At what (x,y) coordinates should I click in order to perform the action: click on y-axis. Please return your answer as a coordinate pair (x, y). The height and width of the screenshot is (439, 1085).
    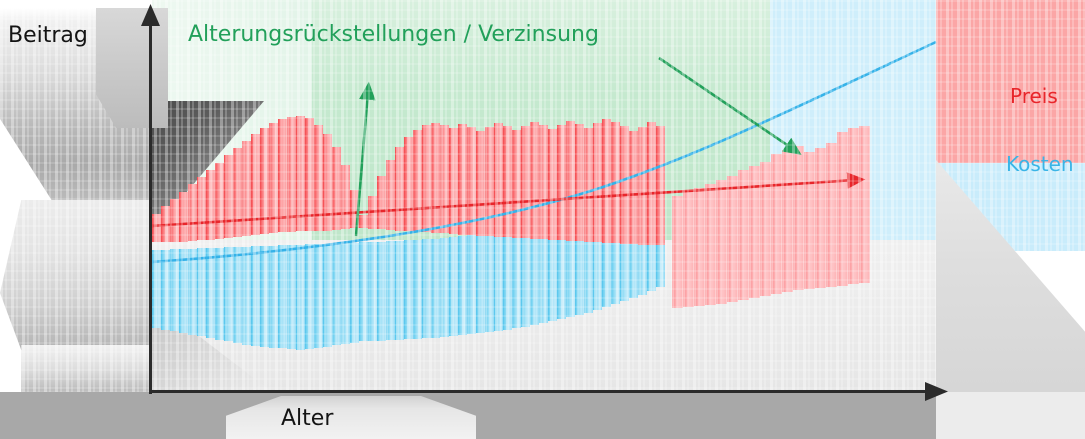
    Looking at the image, I should click on (150, 206).